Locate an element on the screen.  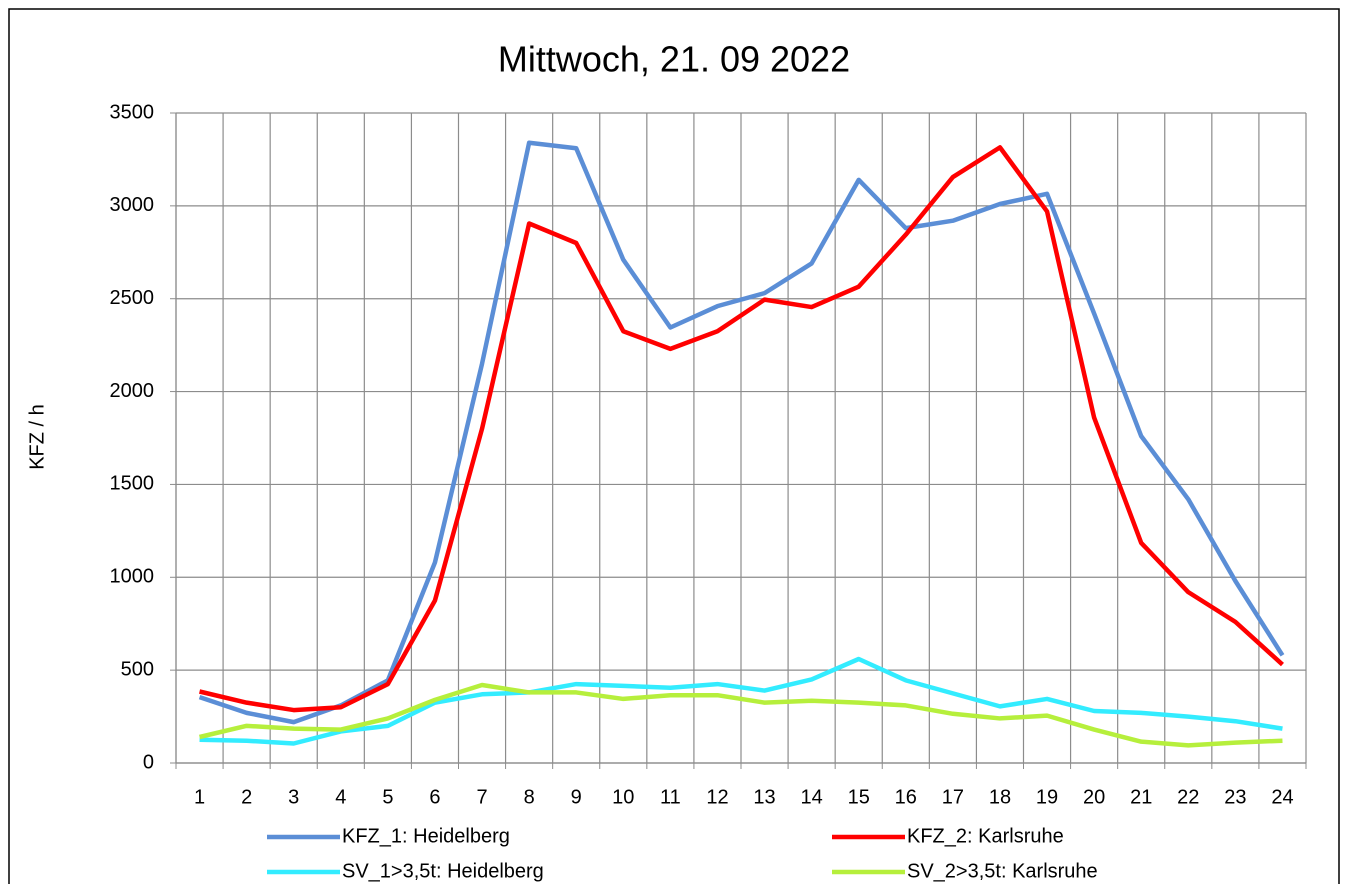
x-tick-label: 23 is located at coordinates (1235, 797).